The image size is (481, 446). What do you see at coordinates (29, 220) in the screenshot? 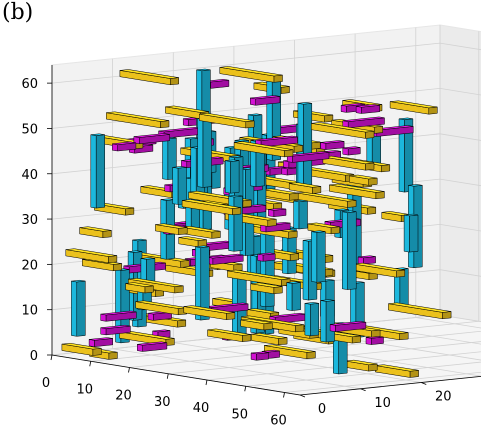
I see `z-tick-label: 30` at bounding box center [29, 220].